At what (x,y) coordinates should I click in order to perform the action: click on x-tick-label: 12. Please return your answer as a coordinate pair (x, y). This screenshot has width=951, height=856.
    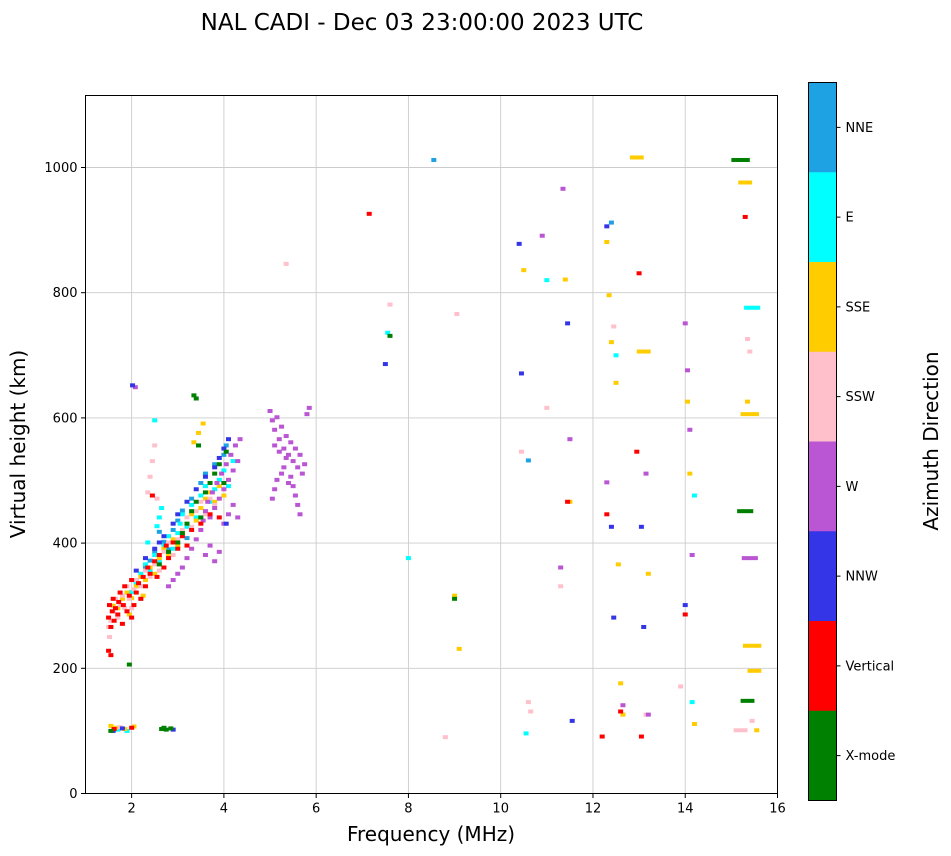
    Looking at the image, I should click on (593, 809).